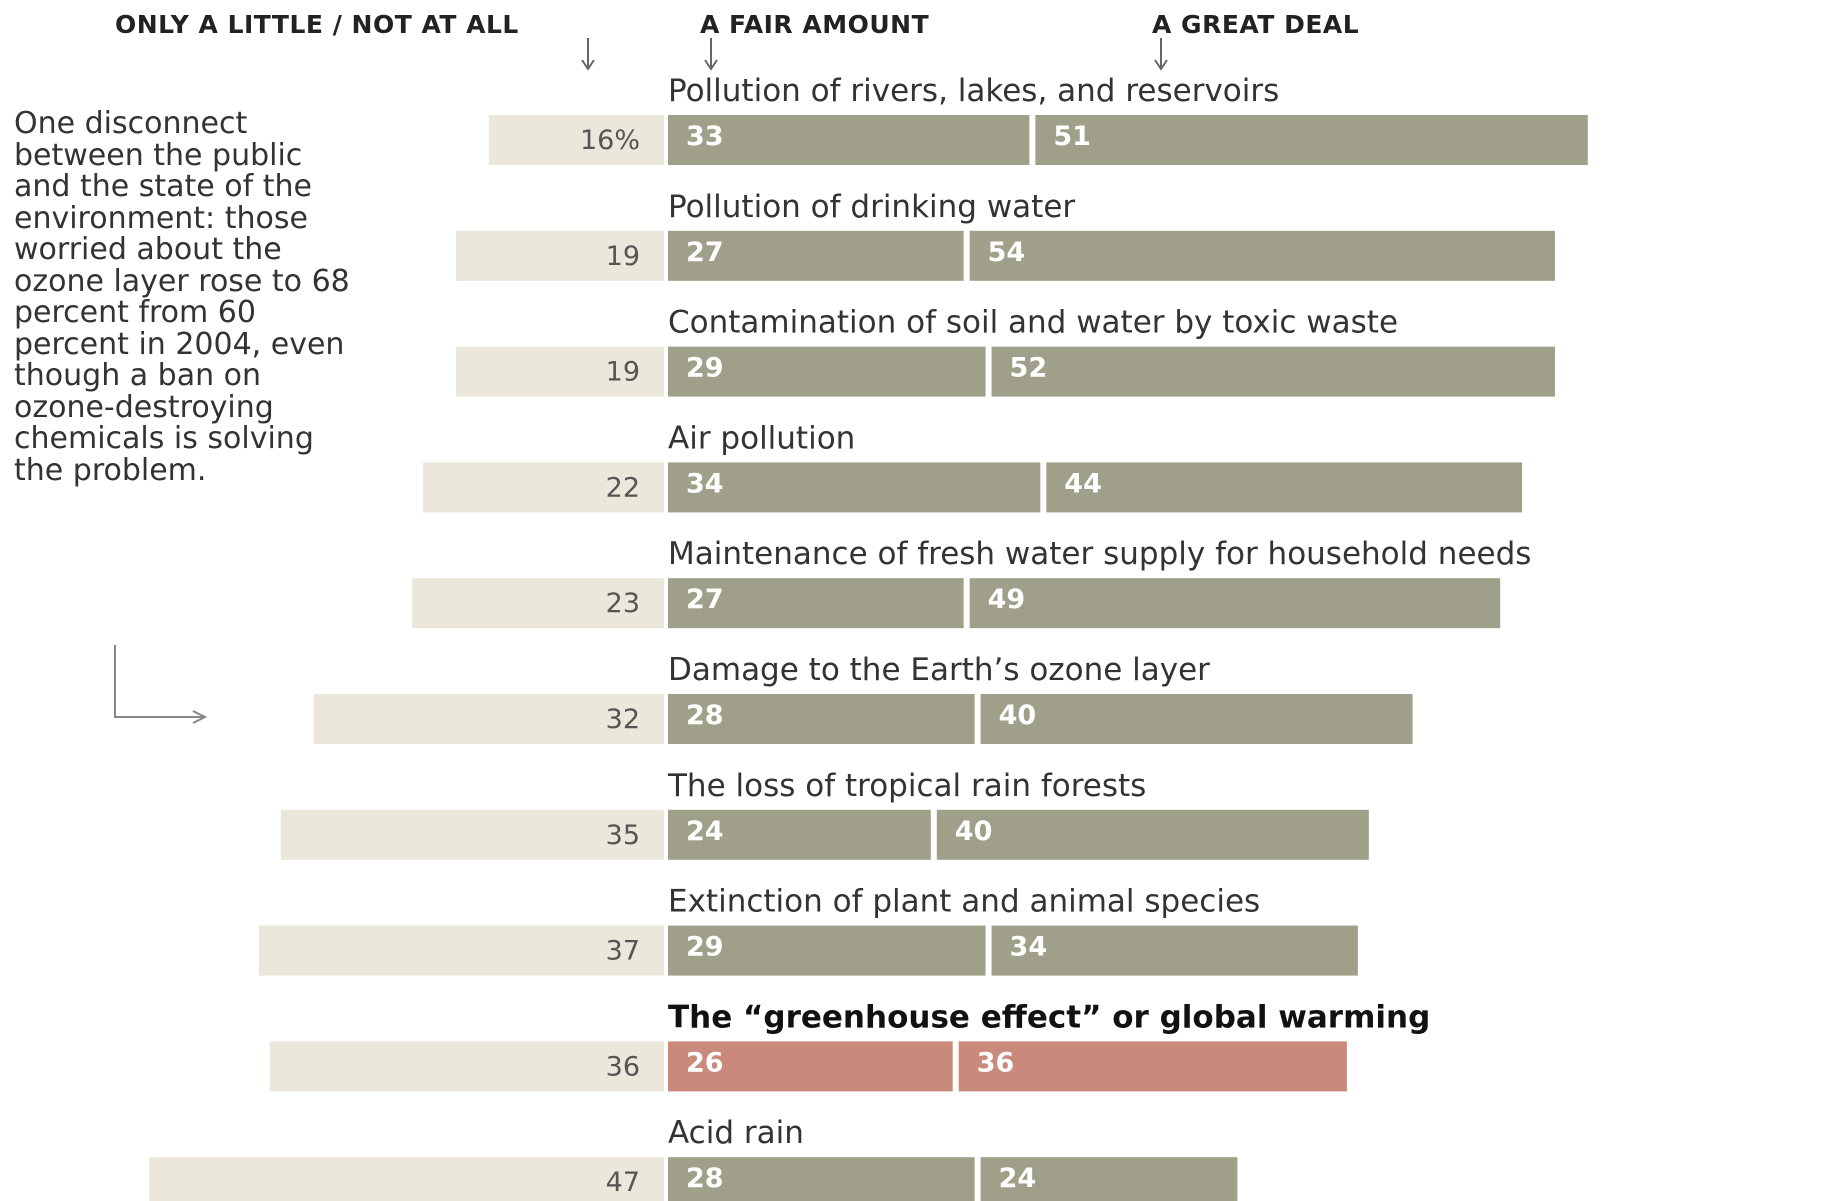  I want to click on header-a-great-deal: A GREAT DEAL, so click(1256, 24).